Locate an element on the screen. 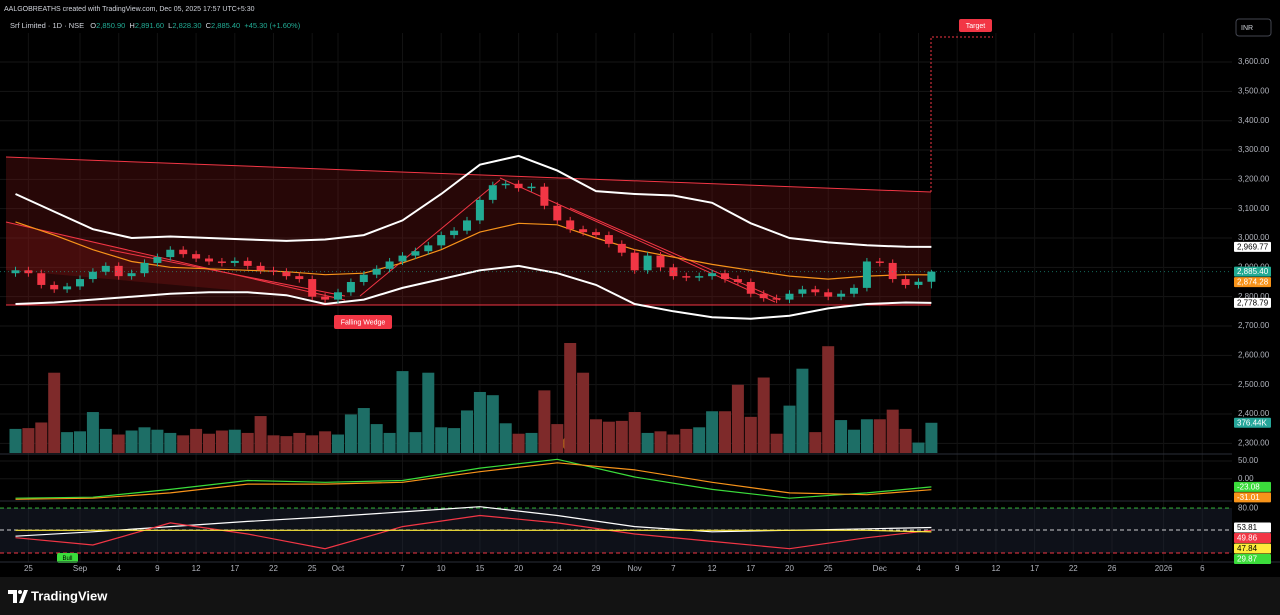  price-marker-label: 376.44K is located at coordinates (1252, 422).